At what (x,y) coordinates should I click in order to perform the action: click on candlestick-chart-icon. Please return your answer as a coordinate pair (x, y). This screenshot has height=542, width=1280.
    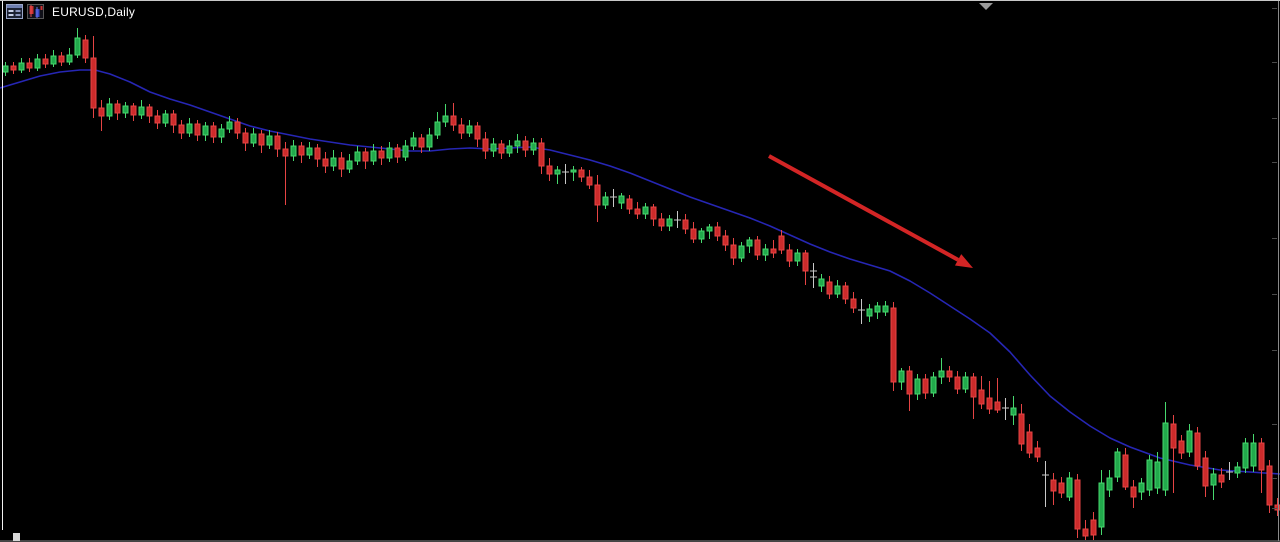
    Looking at the image, I should click on (35, 11).